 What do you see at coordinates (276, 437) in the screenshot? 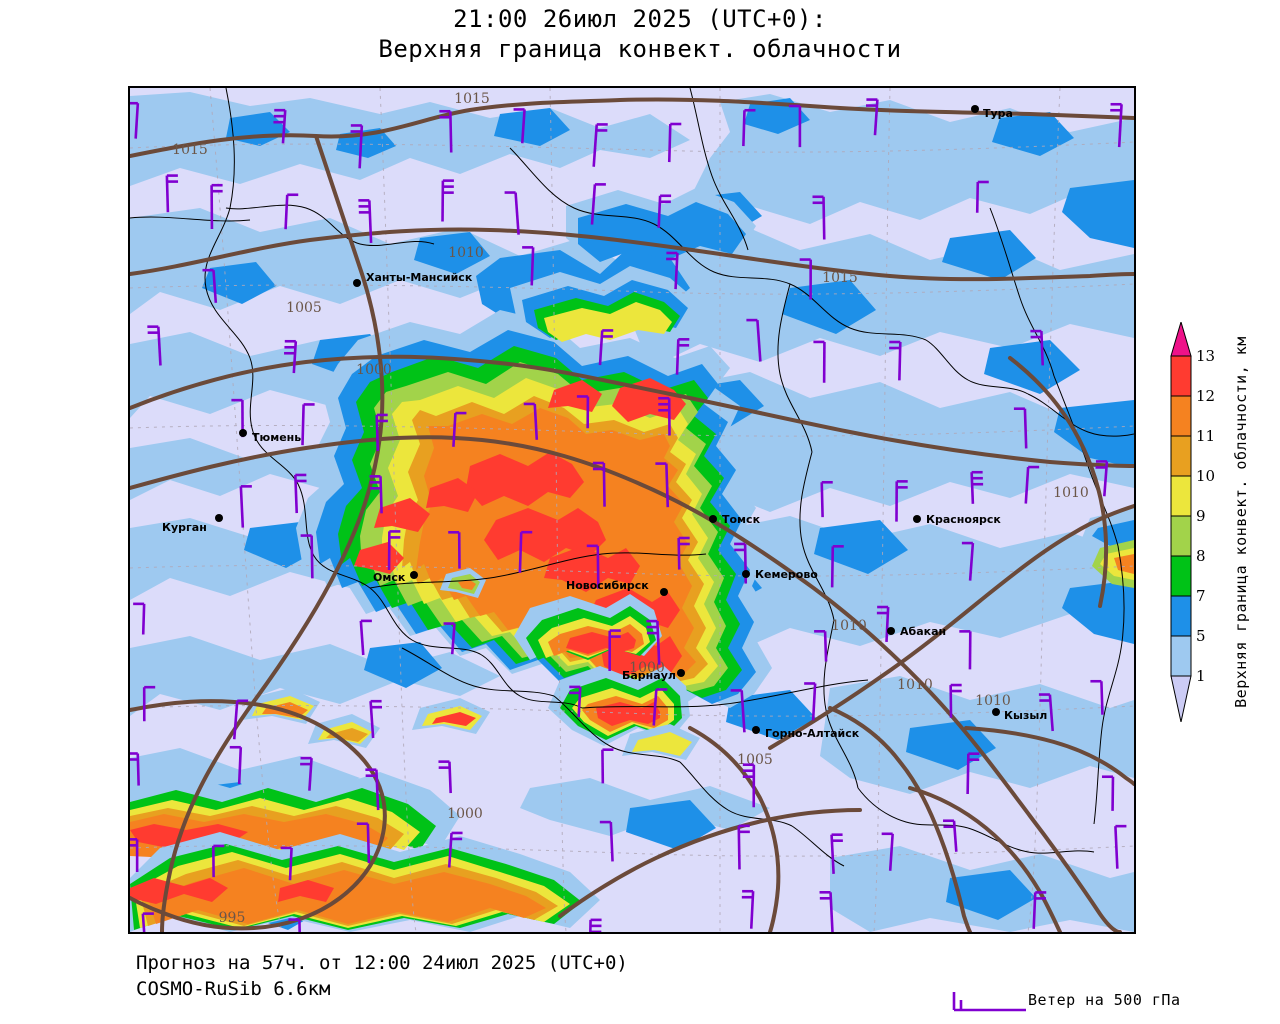
I see `city-label: Тюмень` at bounding box center [276, 437].